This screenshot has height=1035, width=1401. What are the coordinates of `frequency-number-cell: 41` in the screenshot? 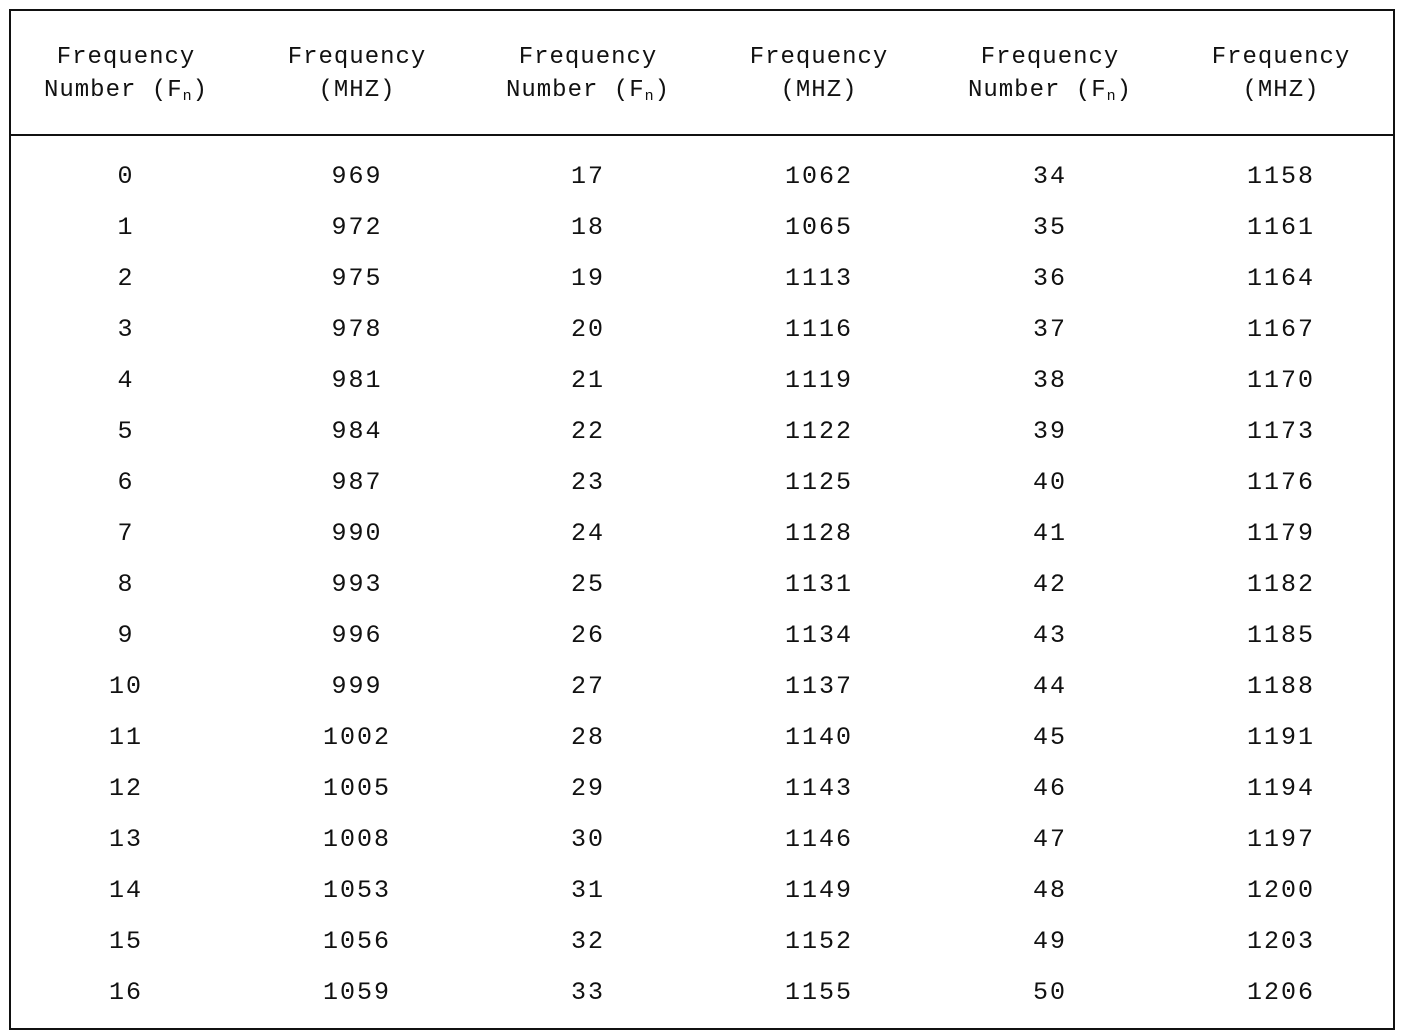 It's located at (1049, 533).